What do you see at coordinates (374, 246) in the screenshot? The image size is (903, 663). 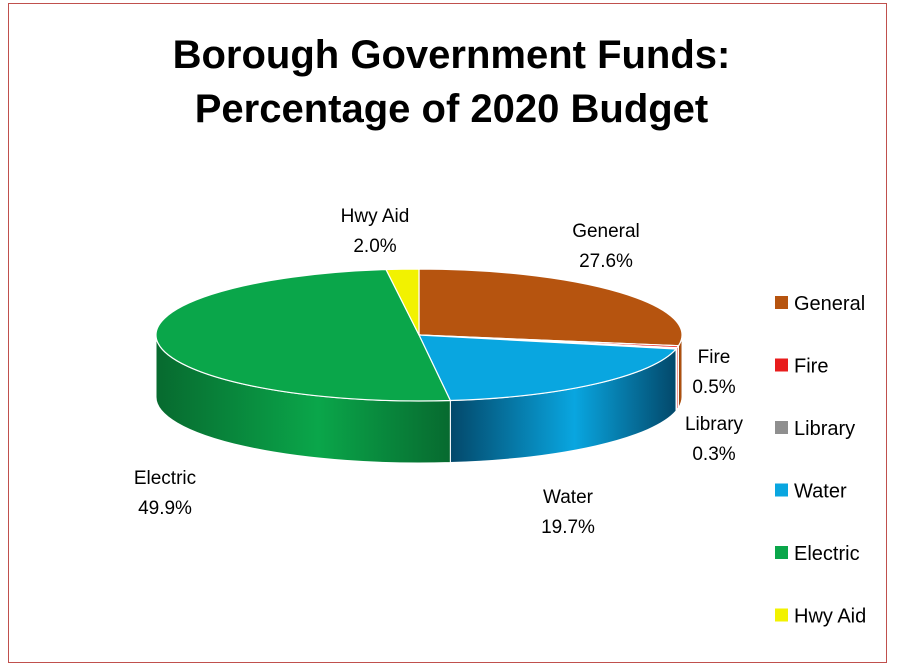 I see `data-label-value-hwy-aid: 2.0%` at bounding box center [374, 246].